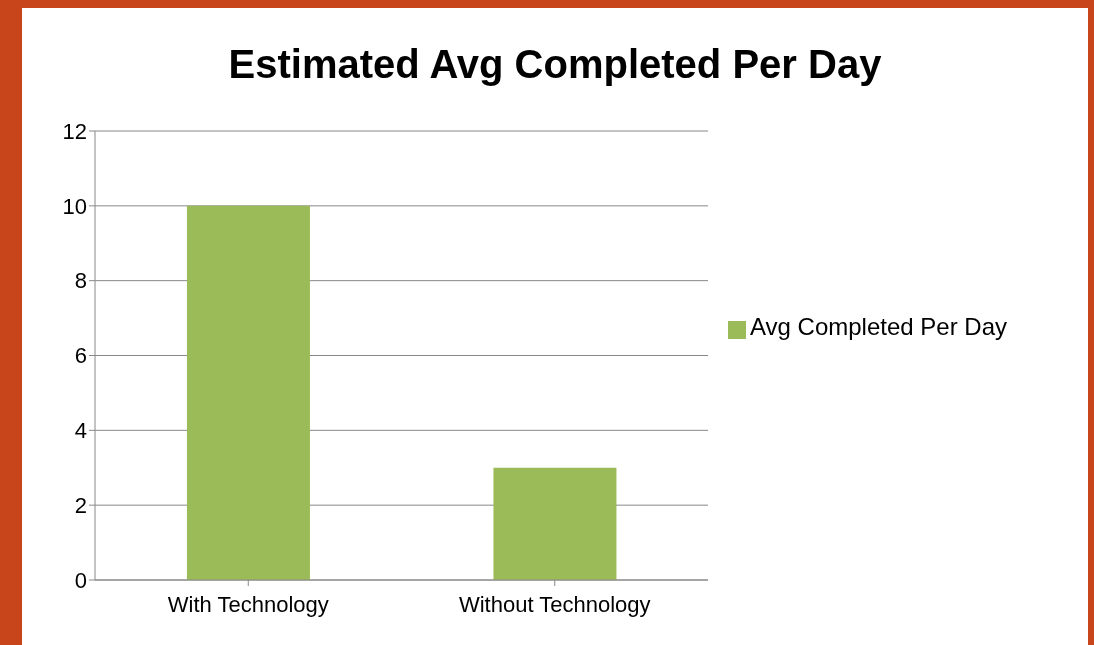 This screenshot has height=645, width=1094. Describe the element at coordinates (555, 64) in the screenshot. I see `chart-title: Estimated Avg Completed Per Day` at that location.